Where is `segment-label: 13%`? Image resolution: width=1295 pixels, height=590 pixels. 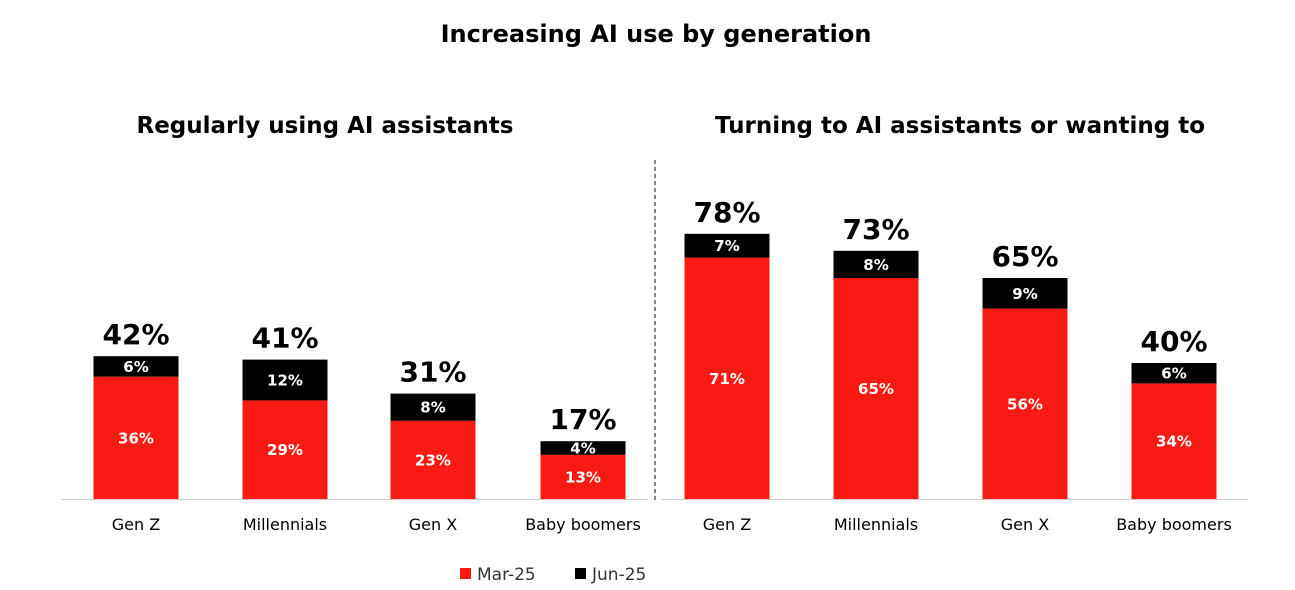
segment-label: 13% is located at coordinates (583, 477).